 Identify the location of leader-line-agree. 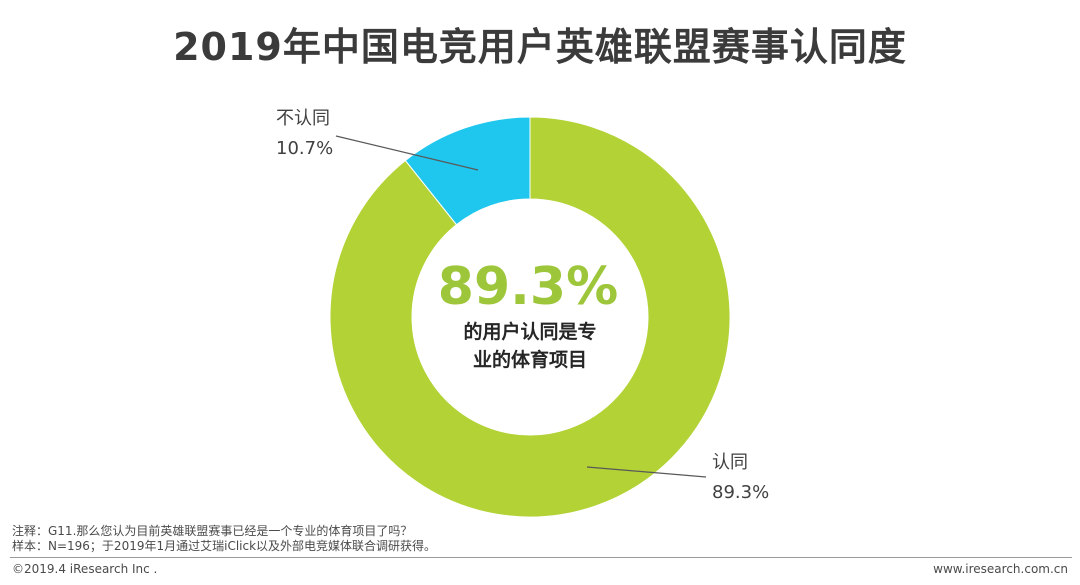
(646, 472).